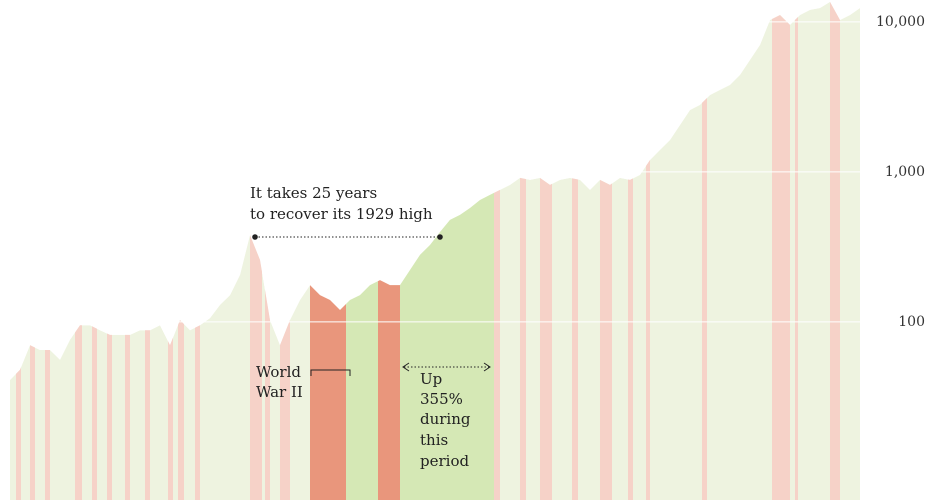  Describe the element at coordinates (445, 419) in the screenshot. I see `annotation: during` at that location.